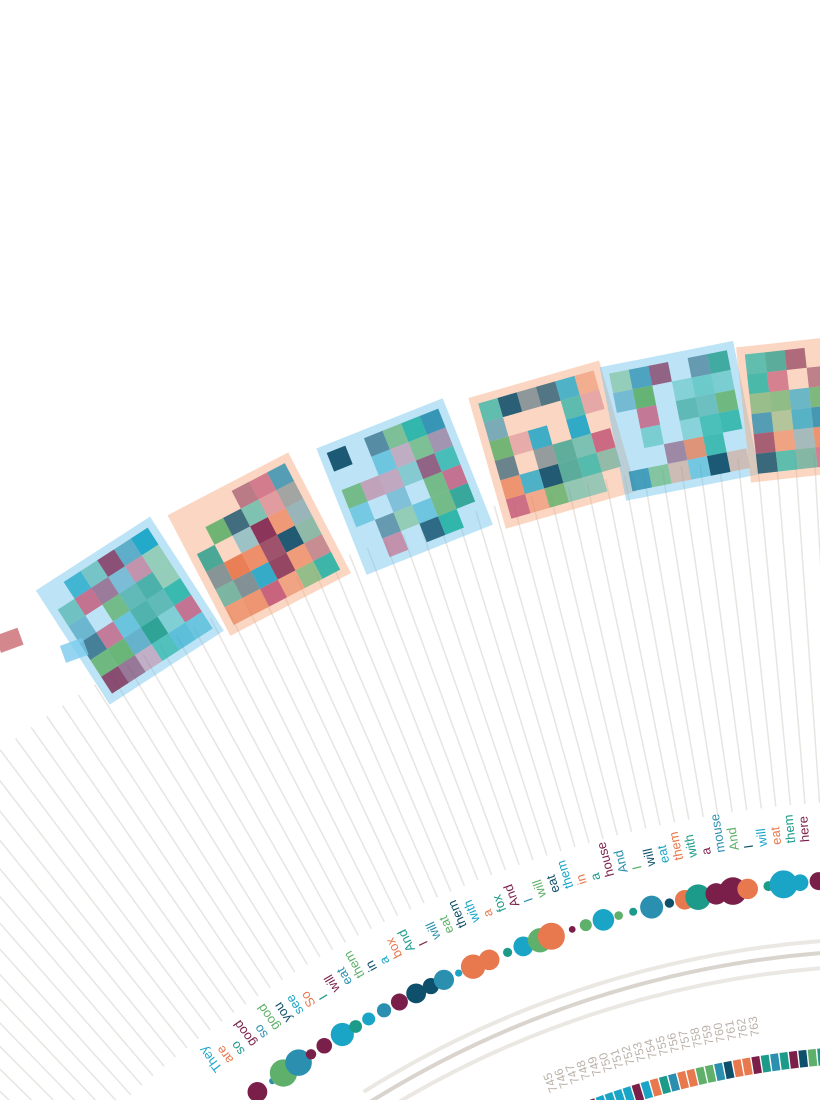  I want to click on word: here, so click(803, 828).